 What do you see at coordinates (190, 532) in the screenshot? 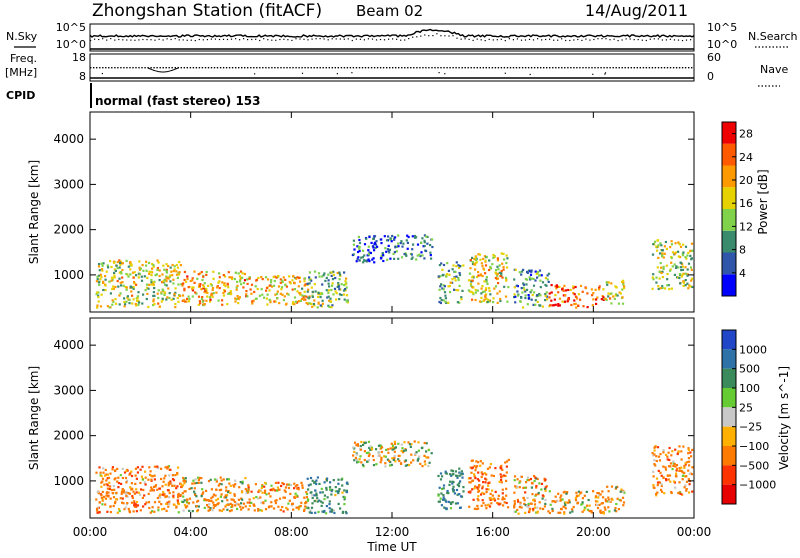
I see `velocity-x-tick-label: 04:00` at bounding box center [190, 532].